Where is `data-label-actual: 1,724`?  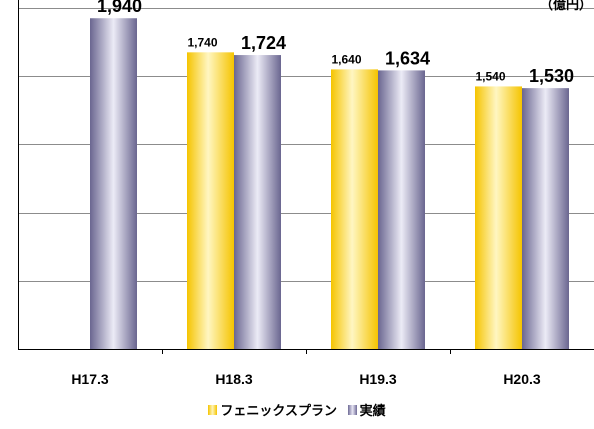
data-label-actual: 1,724 is located at coordinates (263, 43).